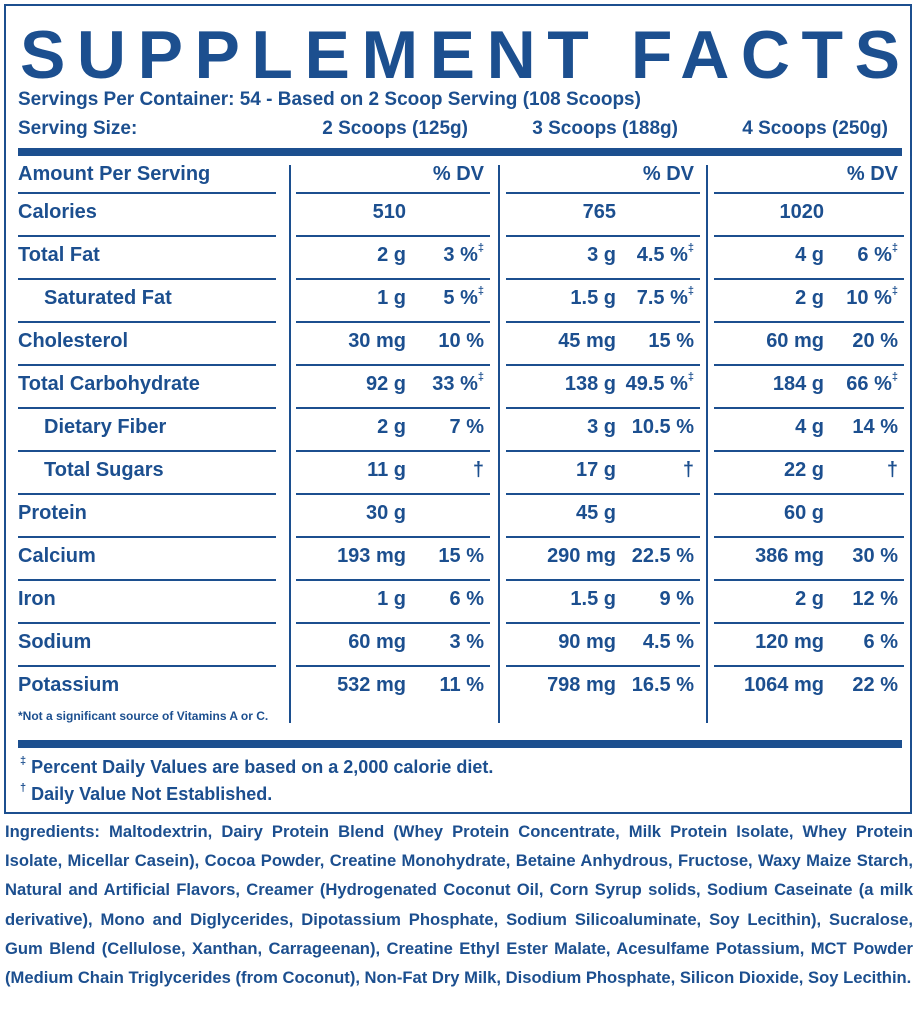  Describe the element at coordinates (875, 685) in the screenshot. I see `dv-text: 22 %` at that location.